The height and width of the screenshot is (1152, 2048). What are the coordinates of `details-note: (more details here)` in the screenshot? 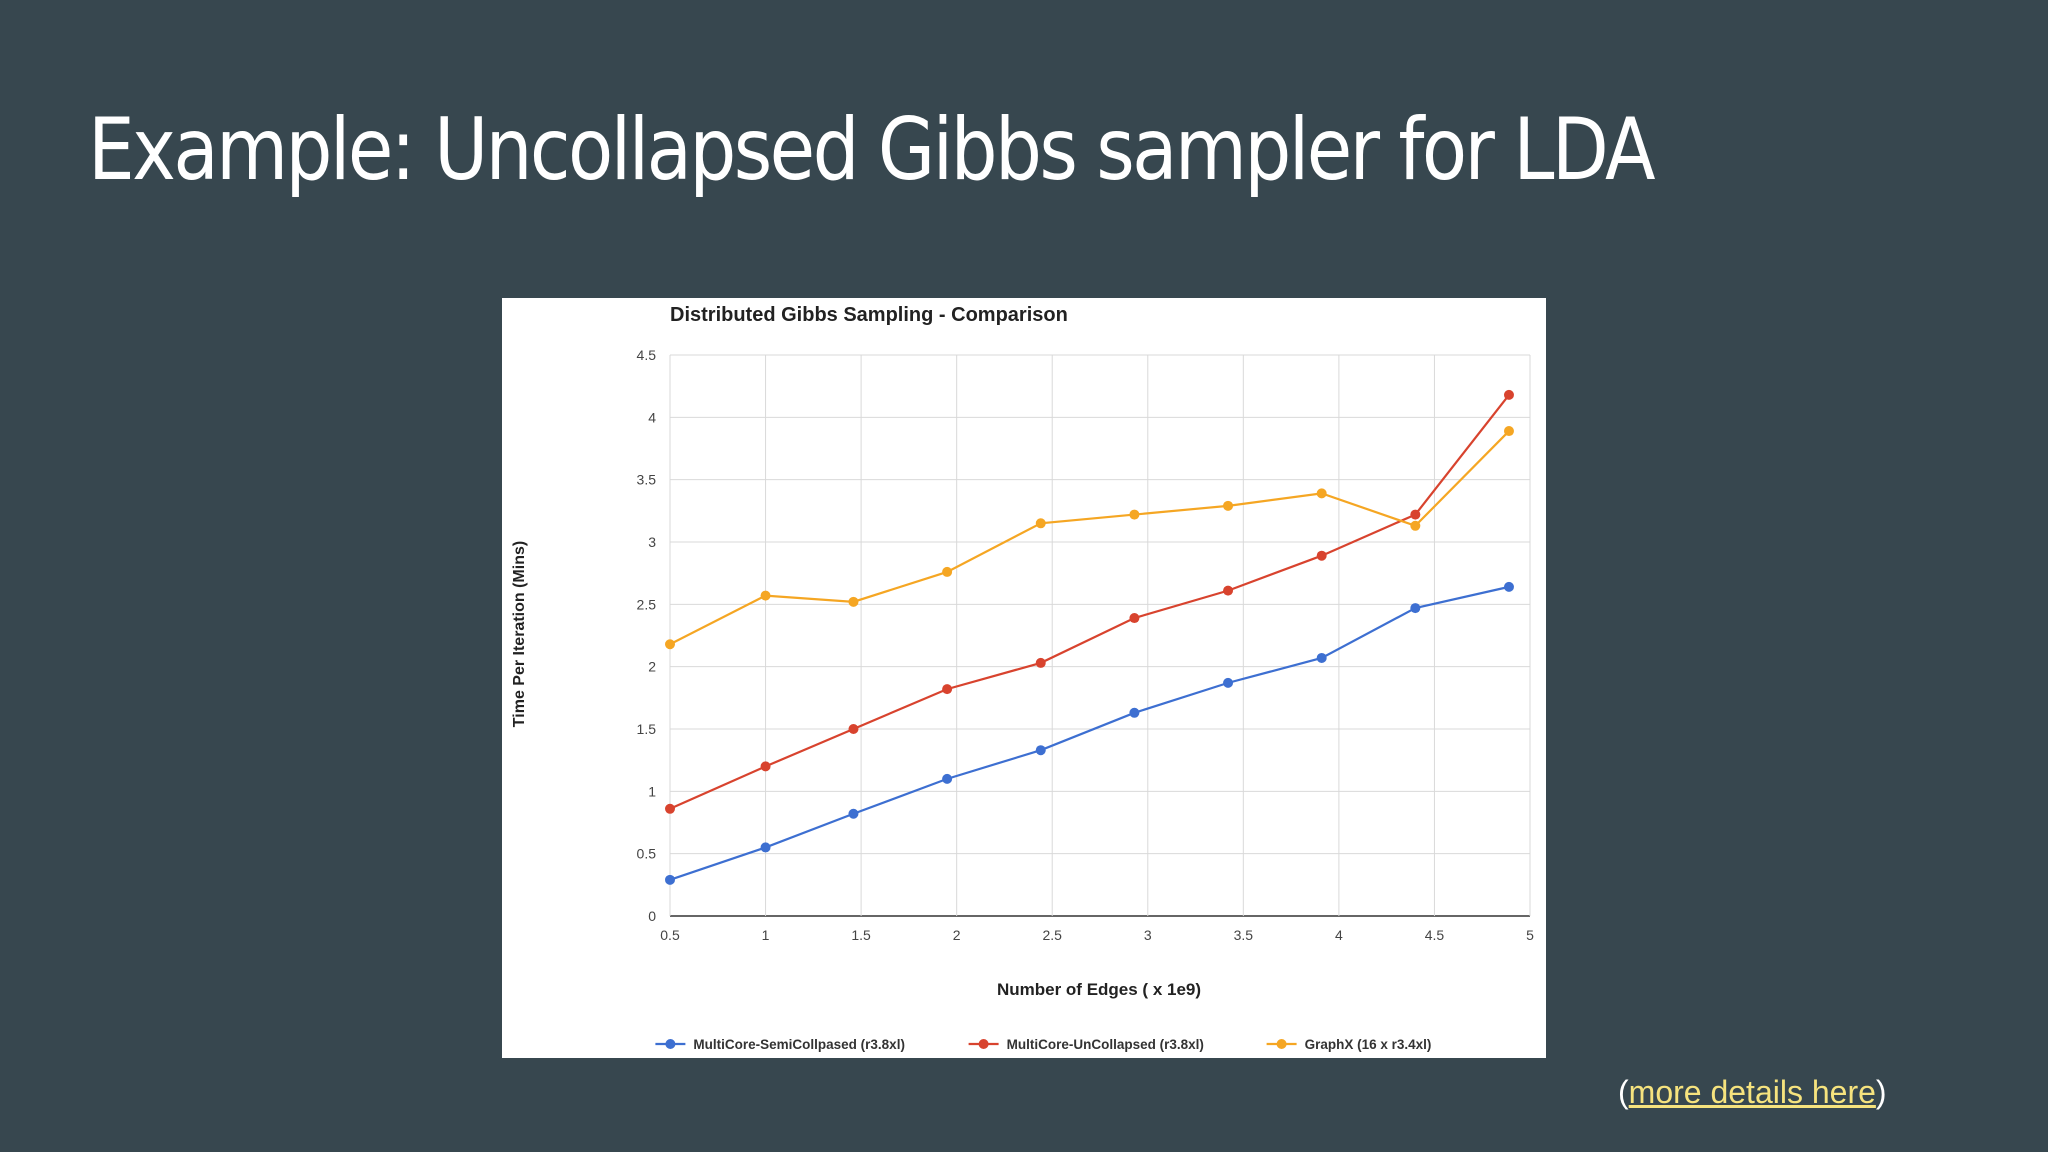 It's located at (1752, 1092).